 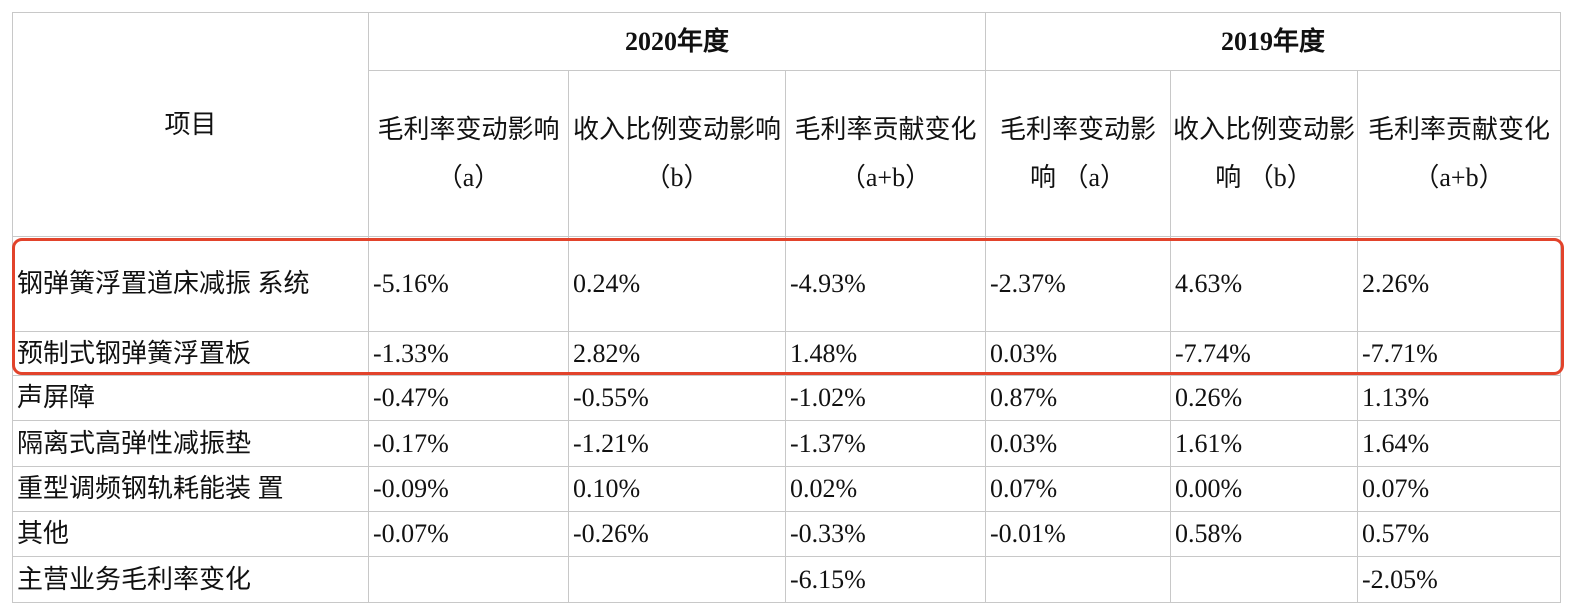 What do you see at coordinates (190, 443) in the screenshot?
I see `row-label: 隔离式高弹性减振垫` at bounding box center [190, 443].